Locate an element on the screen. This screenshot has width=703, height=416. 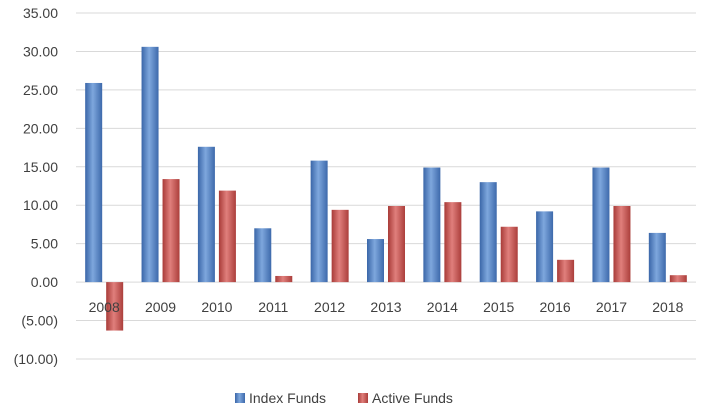
x-tick-label: 2008 is located at coordinates (104, 307).